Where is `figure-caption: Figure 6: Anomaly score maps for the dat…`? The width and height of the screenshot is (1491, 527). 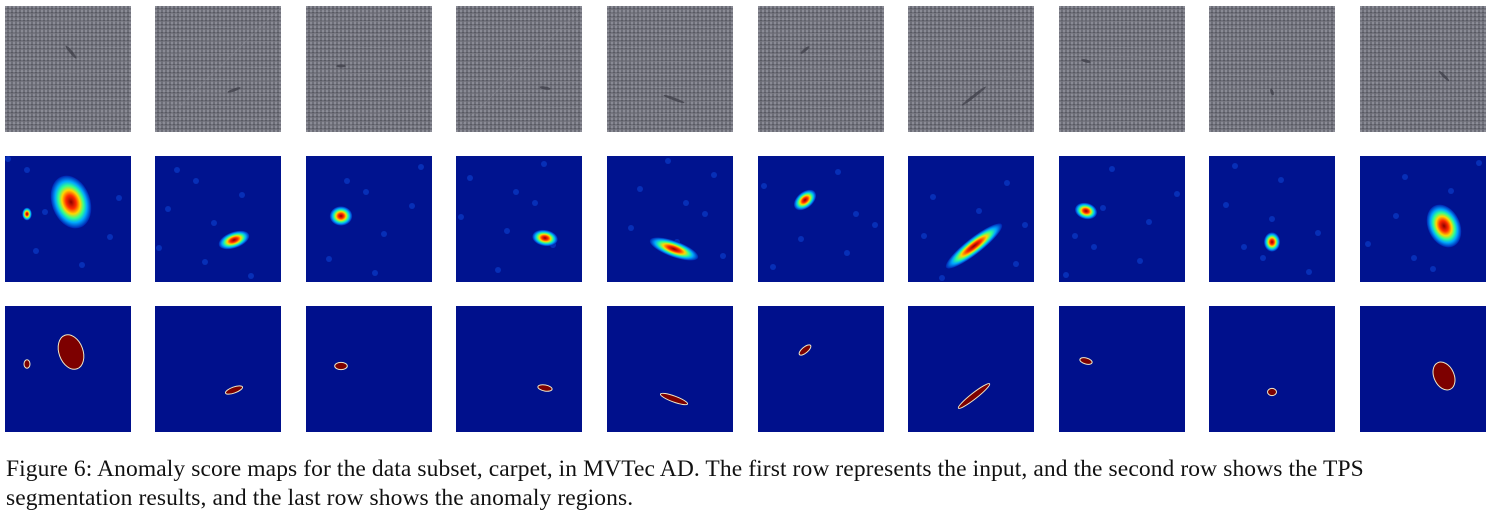 figure-caption: Figure 6: Anomaly score maps for the dat… is located at coordinates (685, 483).